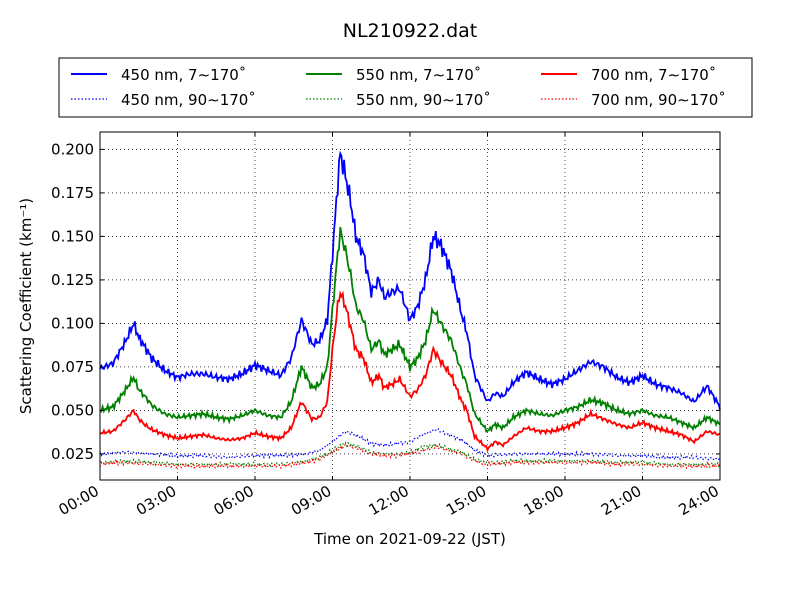 The image size is (800, 600). What do you see at coordinates (653, 75) in the screenshot?
I see `legend-label: 700 nm, 7∼170˚` at bounding box center [653, 75].